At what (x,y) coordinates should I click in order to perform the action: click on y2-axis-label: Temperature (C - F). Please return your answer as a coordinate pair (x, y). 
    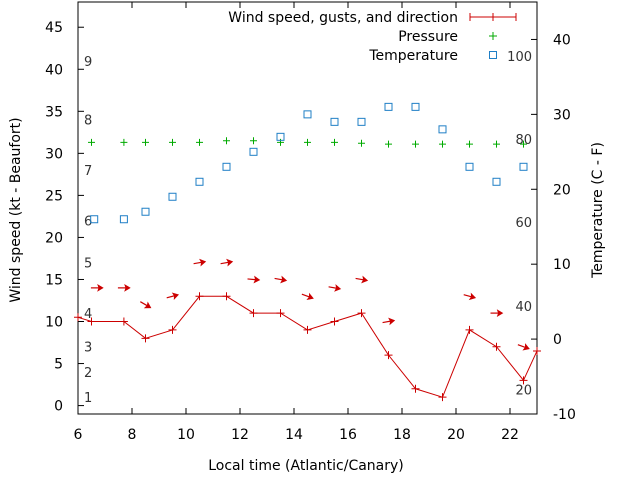
    Looking at the image, I should click on (598, 210).